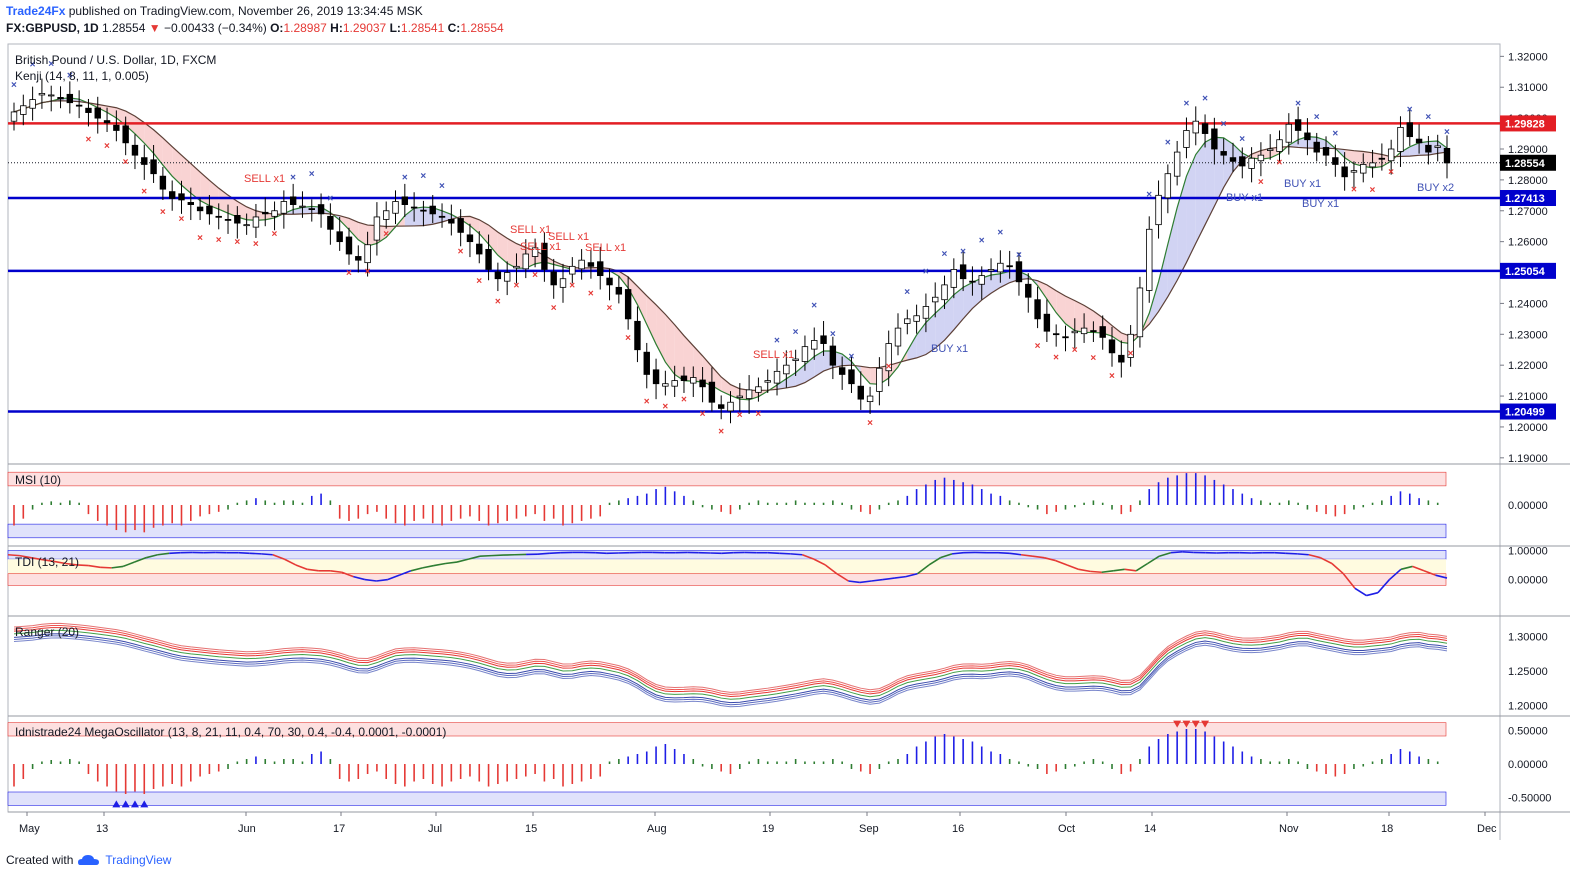 This screenshot has width=1572, height=881. Describe the element at coordinates (727, 479) in the screenshot. I see `msi-overbought-zone` at that location.